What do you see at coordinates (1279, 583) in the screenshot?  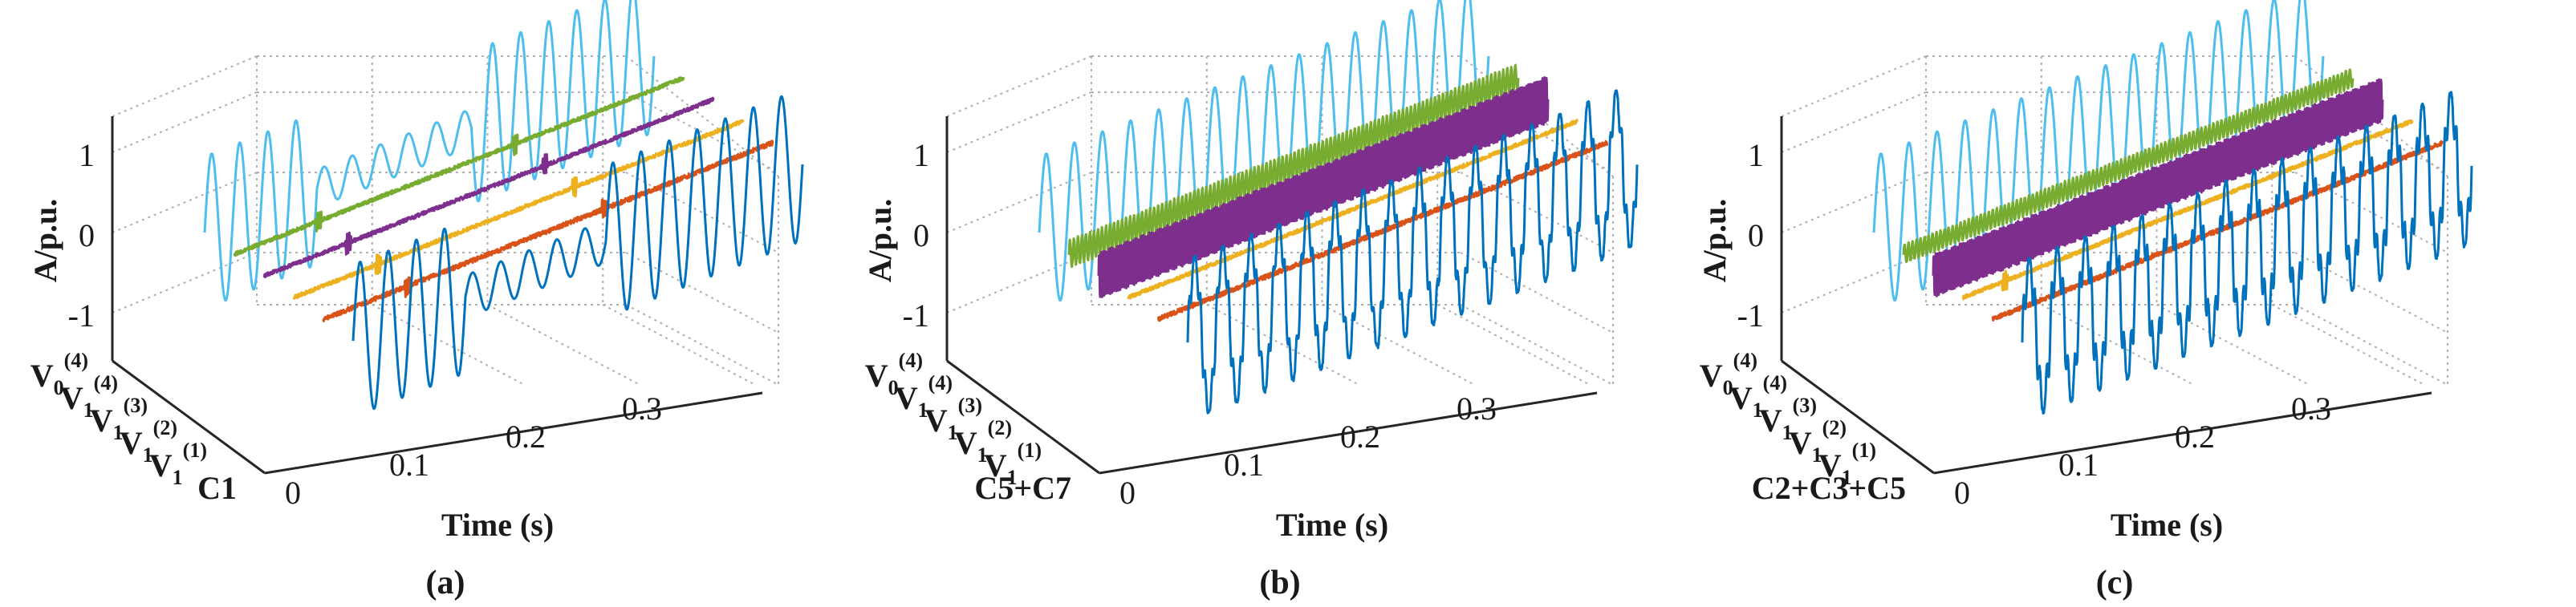 I see `panel-caption: (b)` at bounding box center [1279, 583].